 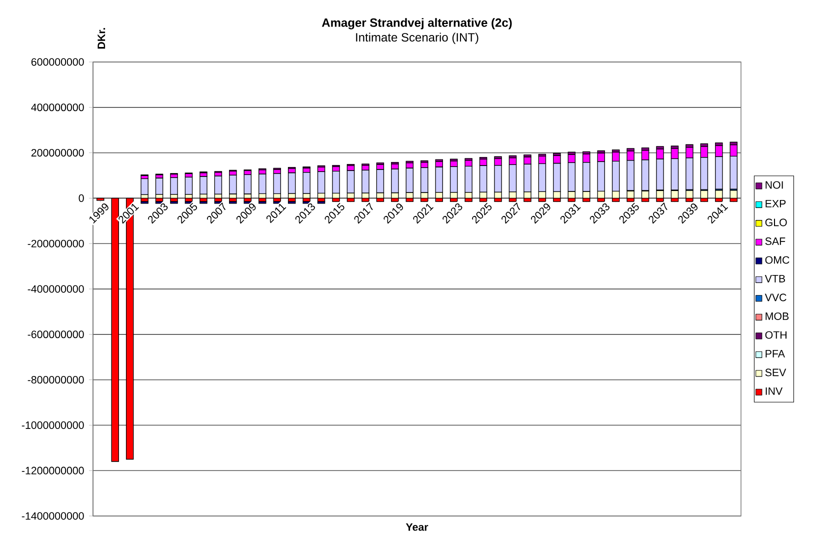 I want to click on legend-label: VTB, so click(x=775, y=278).